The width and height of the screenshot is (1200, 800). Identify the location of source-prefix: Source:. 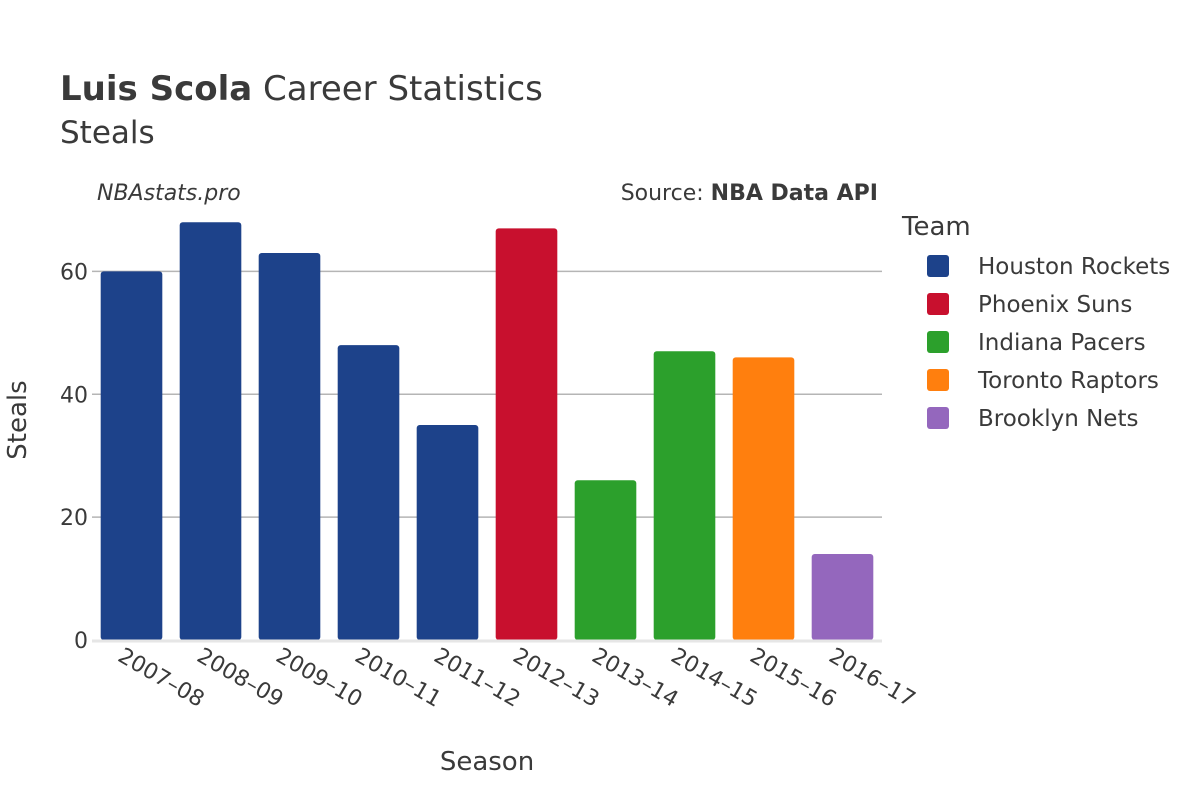
(666, 193).